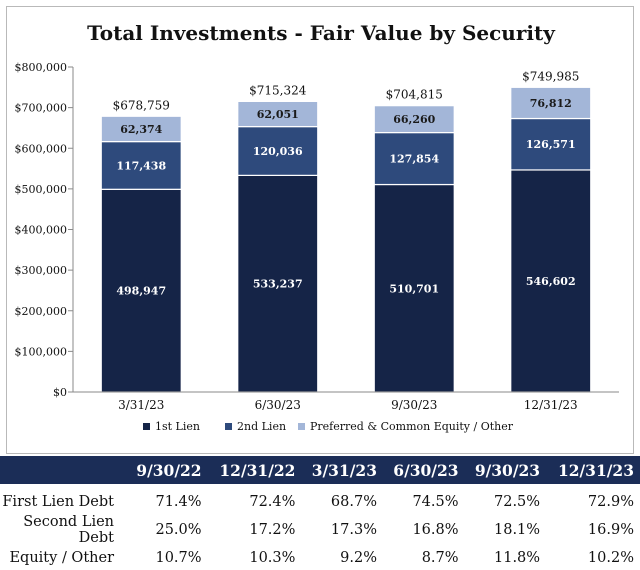  I want to click on data-label: 533,237, so click(278, 284).